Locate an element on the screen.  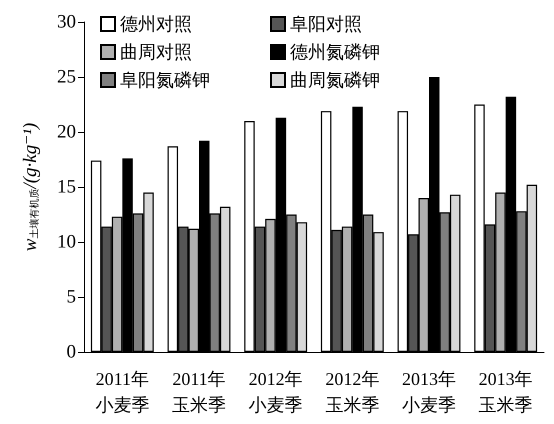
y-tick-label: 15 is located at coordinates (66, 187).